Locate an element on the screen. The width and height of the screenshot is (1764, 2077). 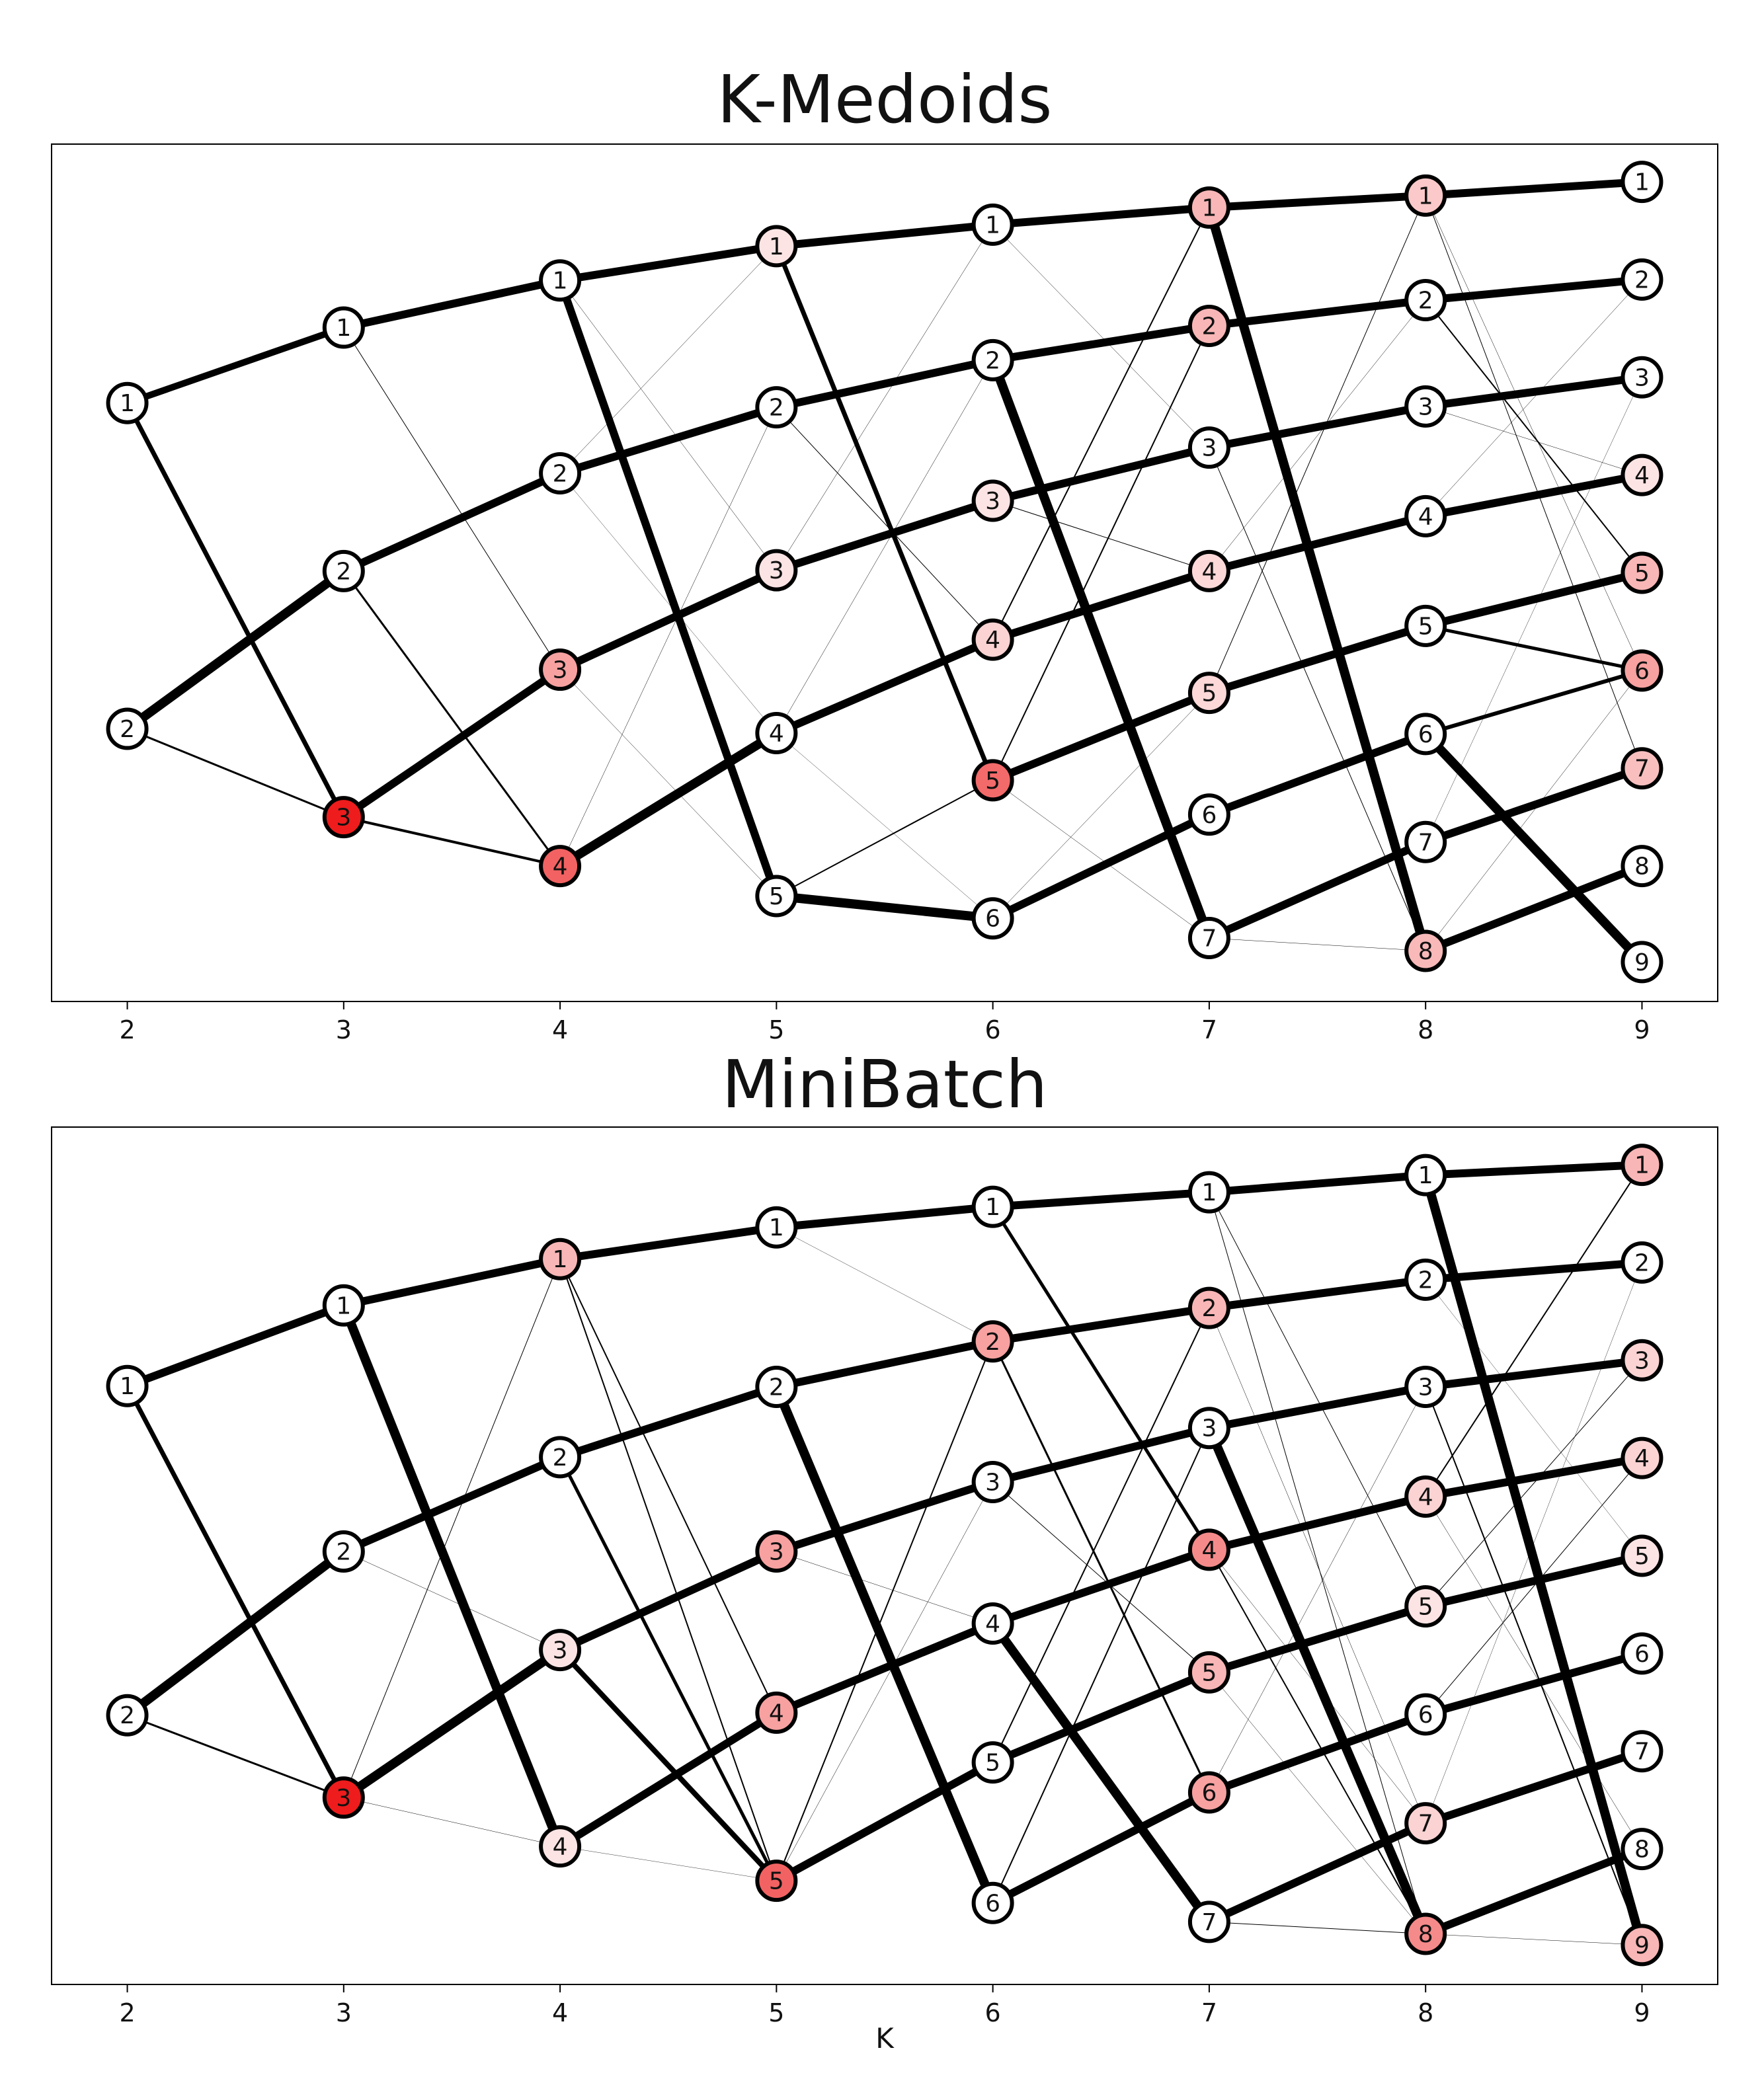
x-tick-label: 9 is located at coordinates (1642, 1029).